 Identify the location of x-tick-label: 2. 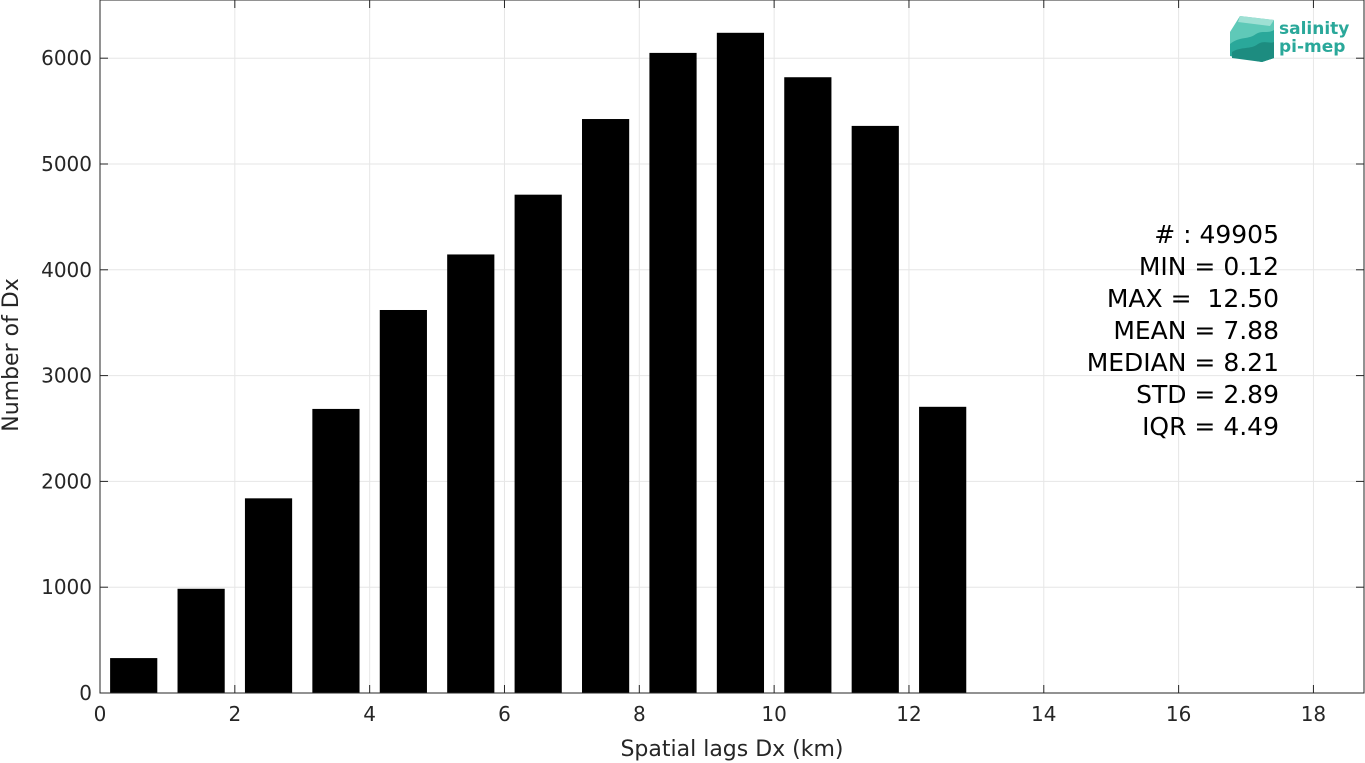
(234, 714).